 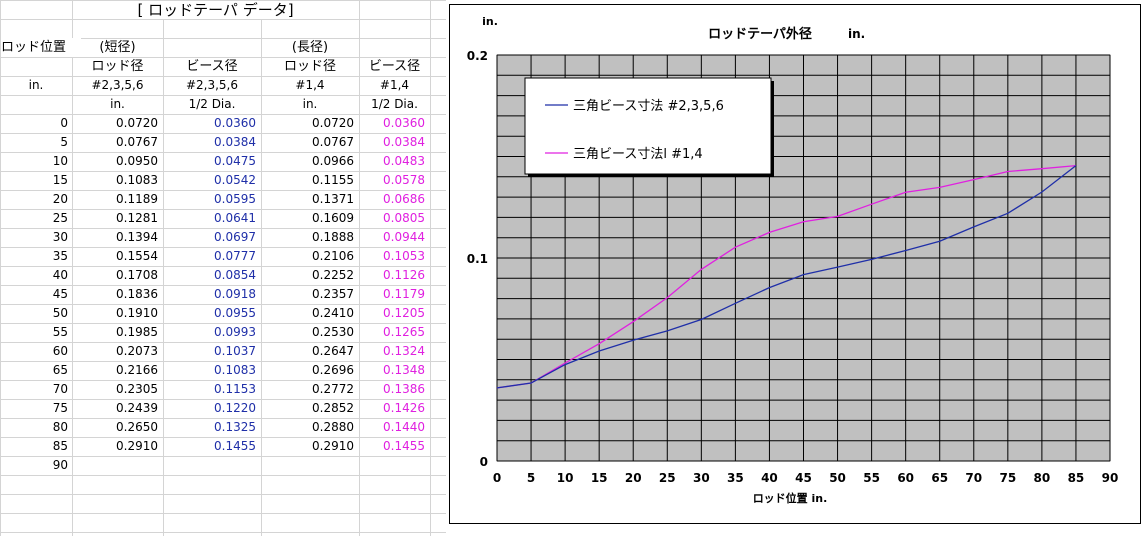 I want to click on value-cell: 0.1265, so click(x=404, y=332).